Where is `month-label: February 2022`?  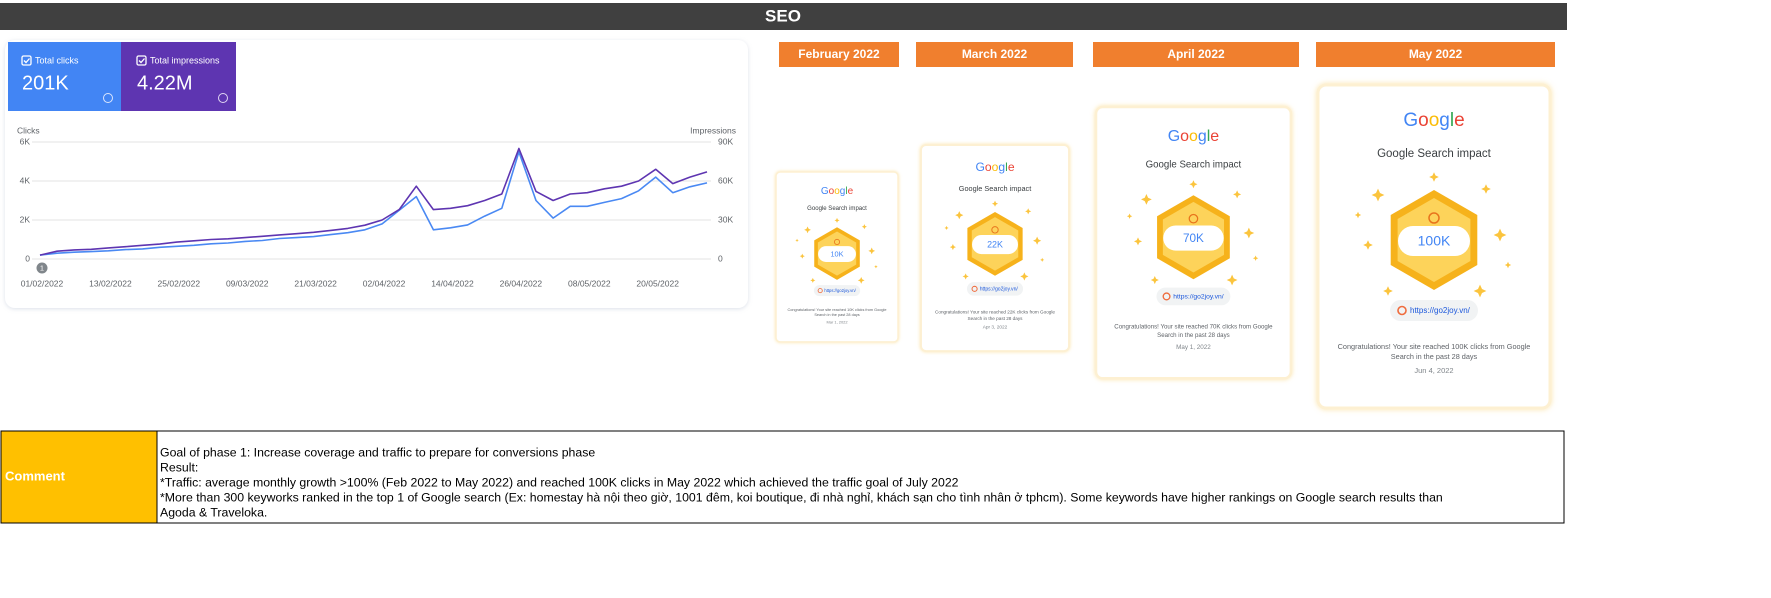 month-label: February 2022 is located at coordinates (839, 54).